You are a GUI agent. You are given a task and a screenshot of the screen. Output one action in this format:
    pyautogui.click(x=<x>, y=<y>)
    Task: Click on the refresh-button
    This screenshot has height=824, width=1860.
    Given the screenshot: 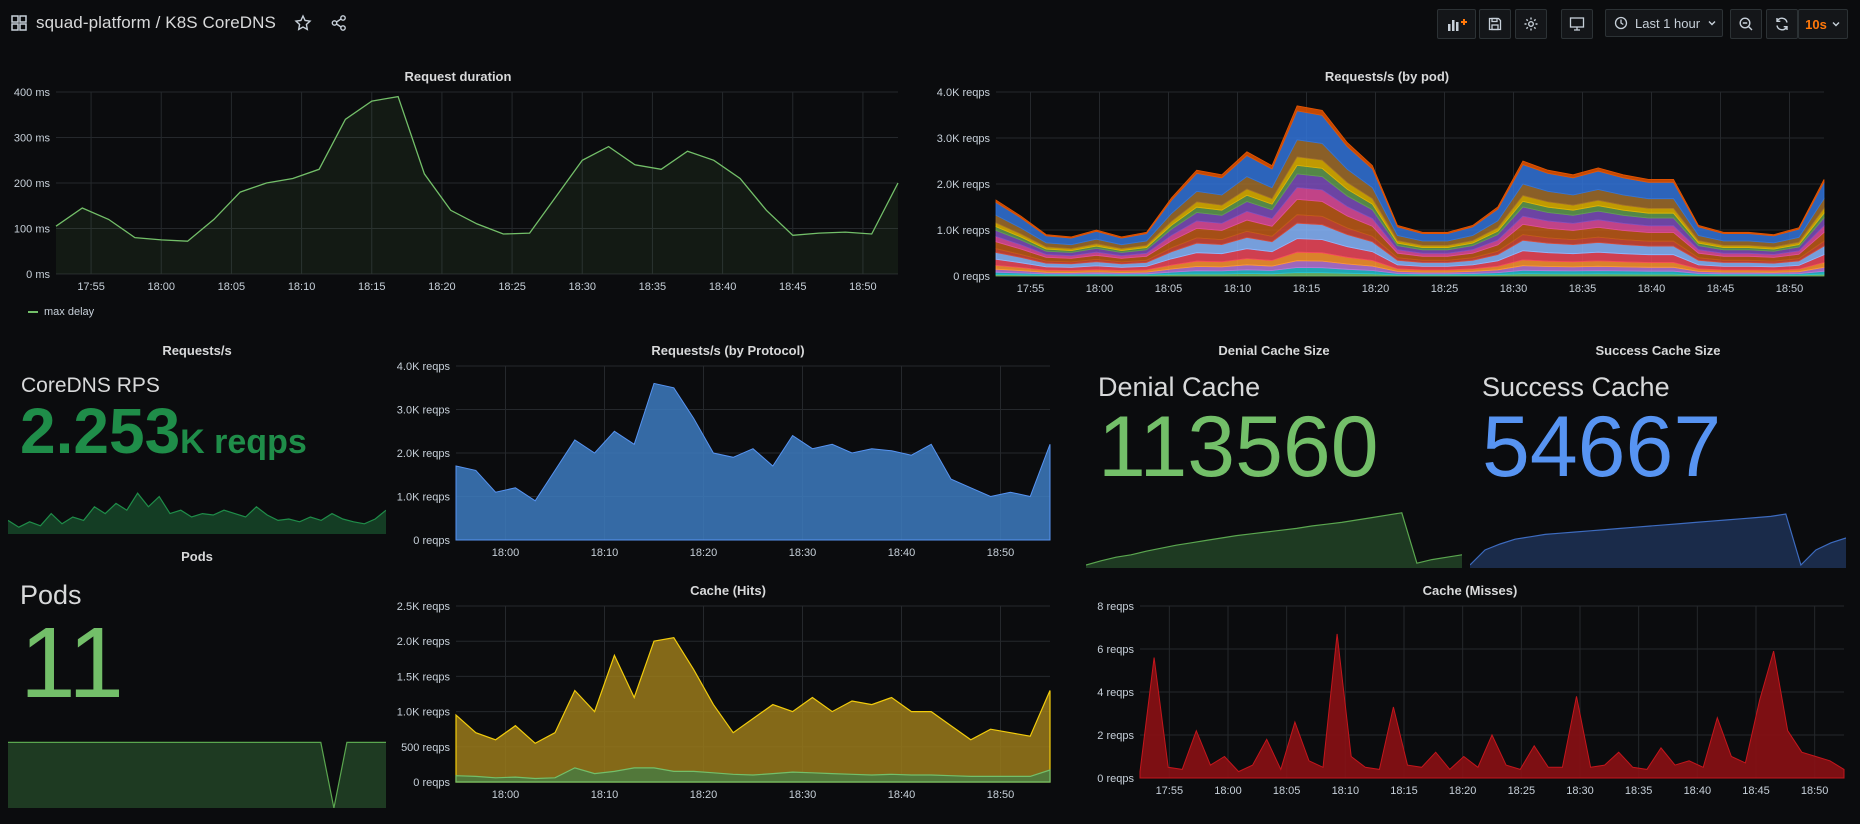 What is the action you would take?
    pyautogui.click(x=1782, y=24)
    